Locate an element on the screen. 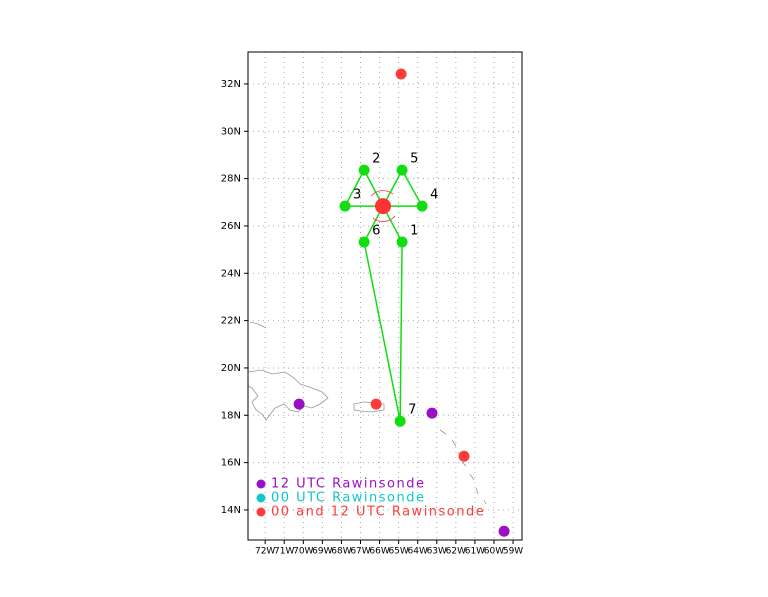 The image size is (768, 597). point-label: 3 is located at coordinates (357, 195).